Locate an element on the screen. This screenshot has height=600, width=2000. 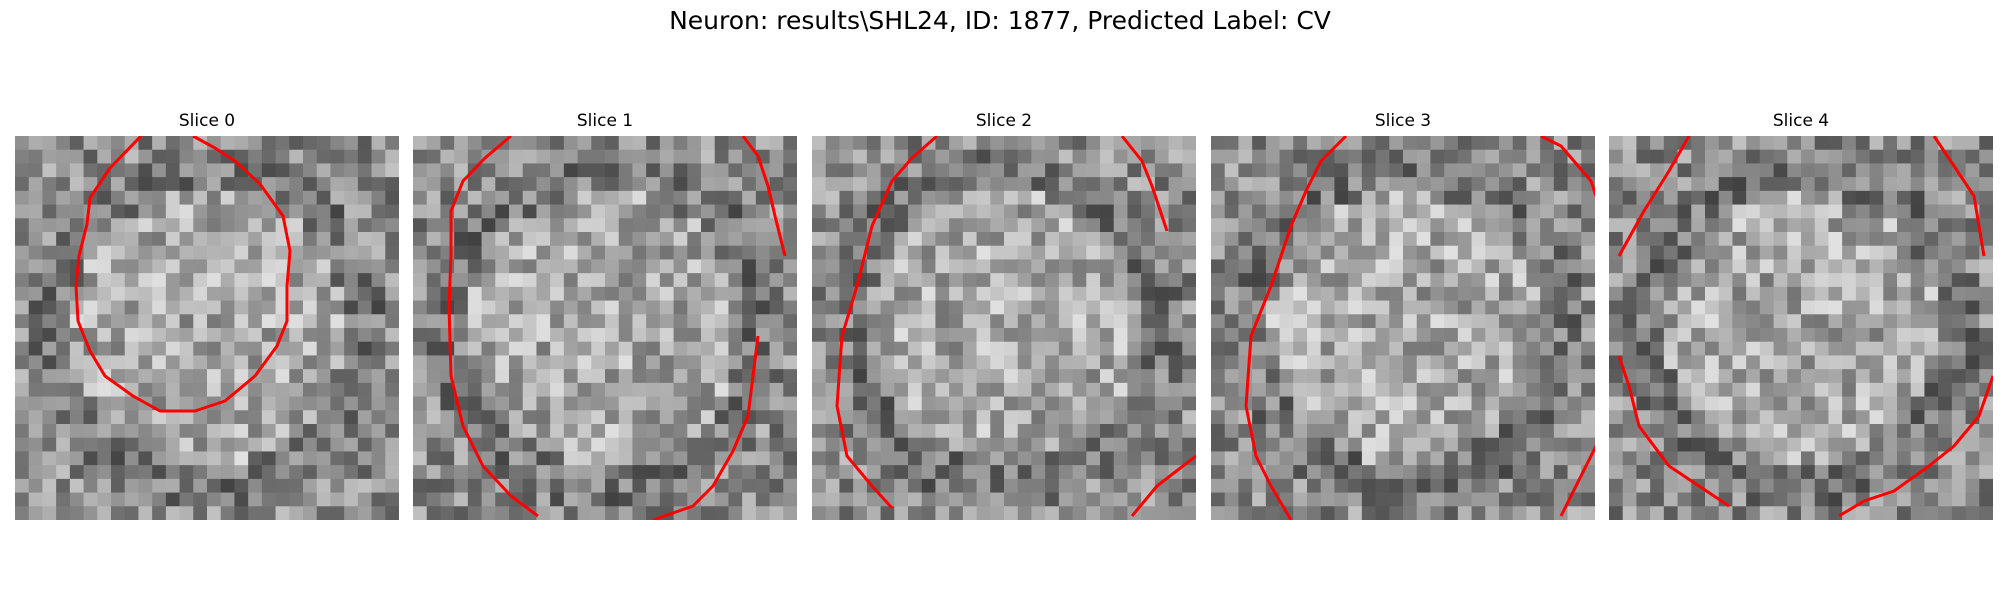
slice-panel-0: Slice 0 is located at coordinates (207, 314).